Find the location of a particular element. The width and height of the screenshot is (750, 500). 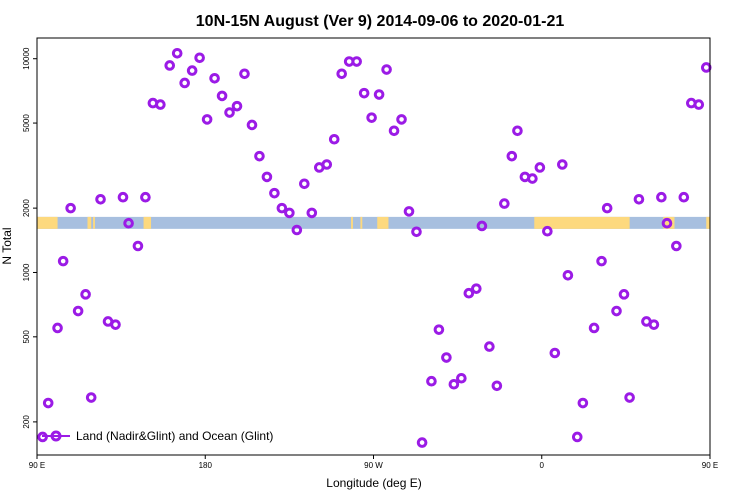

y-tick-label: 500 is located at coordinates (26, 337).